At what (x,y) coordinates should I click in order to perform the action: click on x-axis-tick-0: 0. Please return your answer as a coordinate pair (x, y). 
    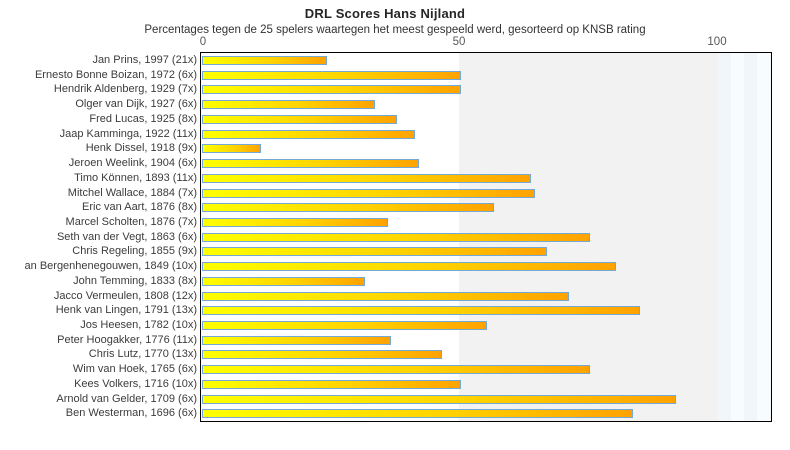
    Looking at the image, I should click on (203, 42).